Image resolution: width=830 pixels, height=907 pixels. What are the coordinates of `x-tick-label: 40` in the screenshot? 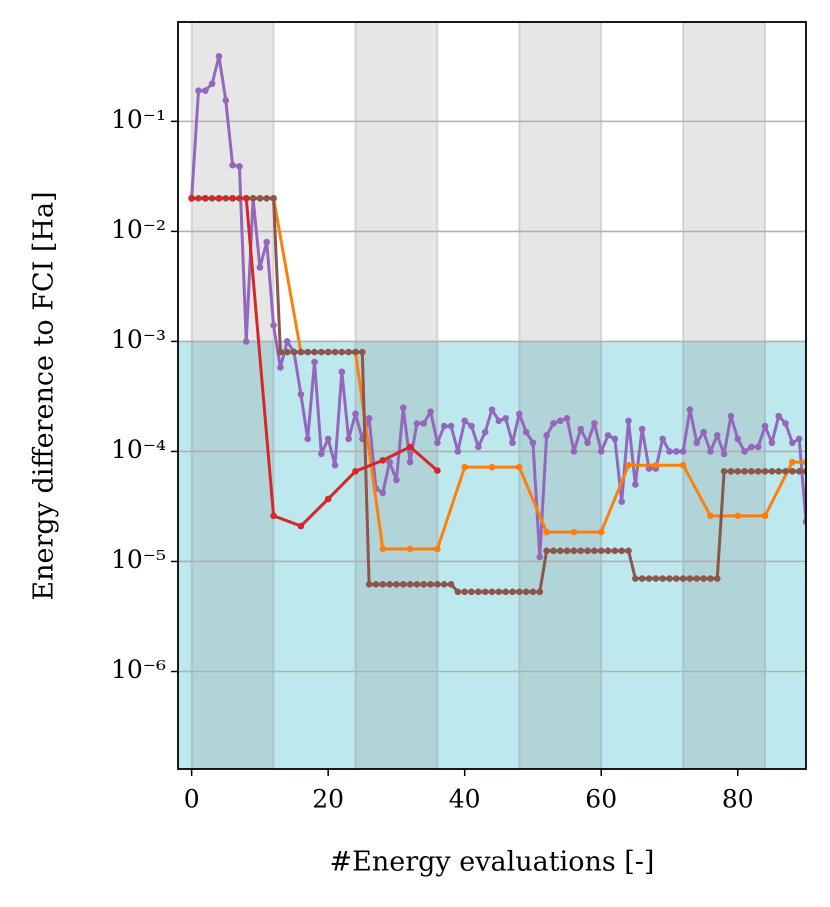 It's located at (465, 799).